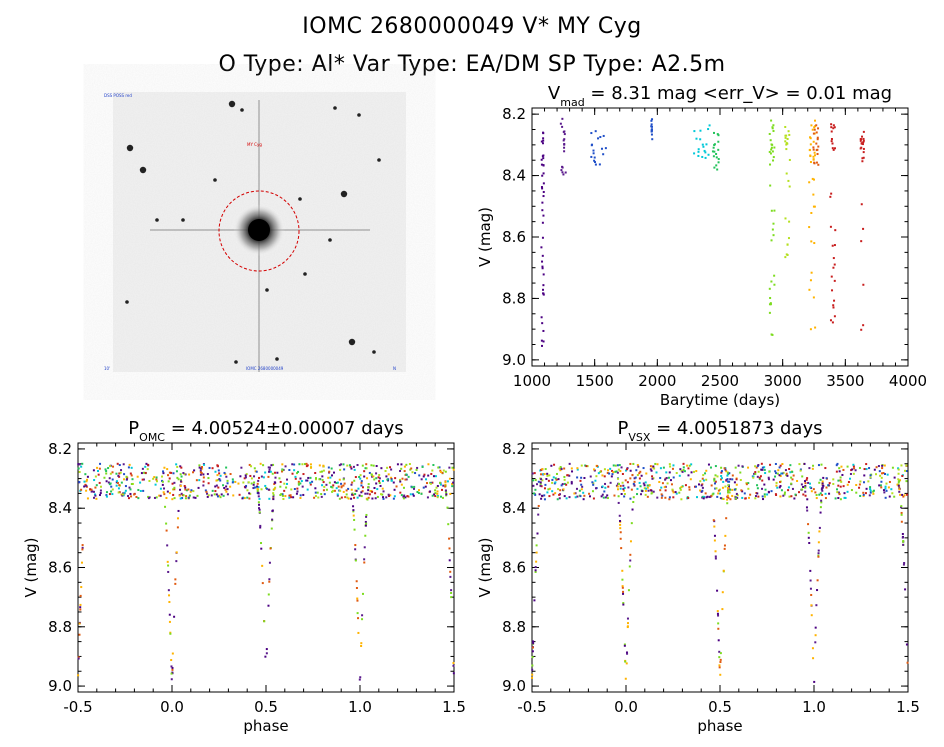 The width and height of the screenshot is (944, 747). I want to click on y-tick-label: 8.2, so click(514, 449).